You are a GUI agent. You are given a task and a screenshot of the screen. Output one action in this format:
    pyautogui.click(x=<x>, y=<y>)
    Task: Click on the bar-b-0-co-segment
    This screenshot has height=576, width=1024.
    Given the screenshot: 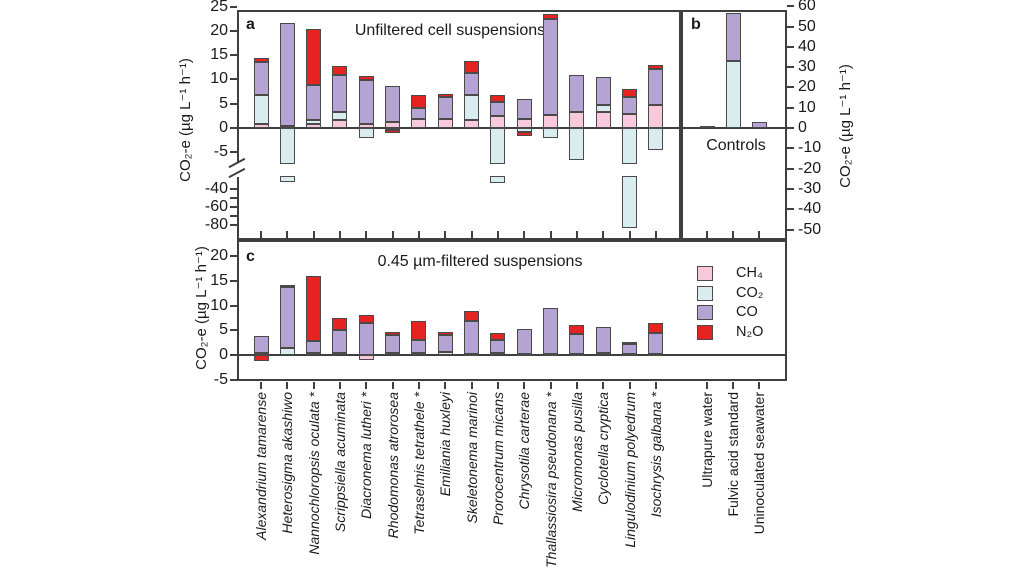 What is the action you would take?
    pyautogui.click(x=707, y=126)
    